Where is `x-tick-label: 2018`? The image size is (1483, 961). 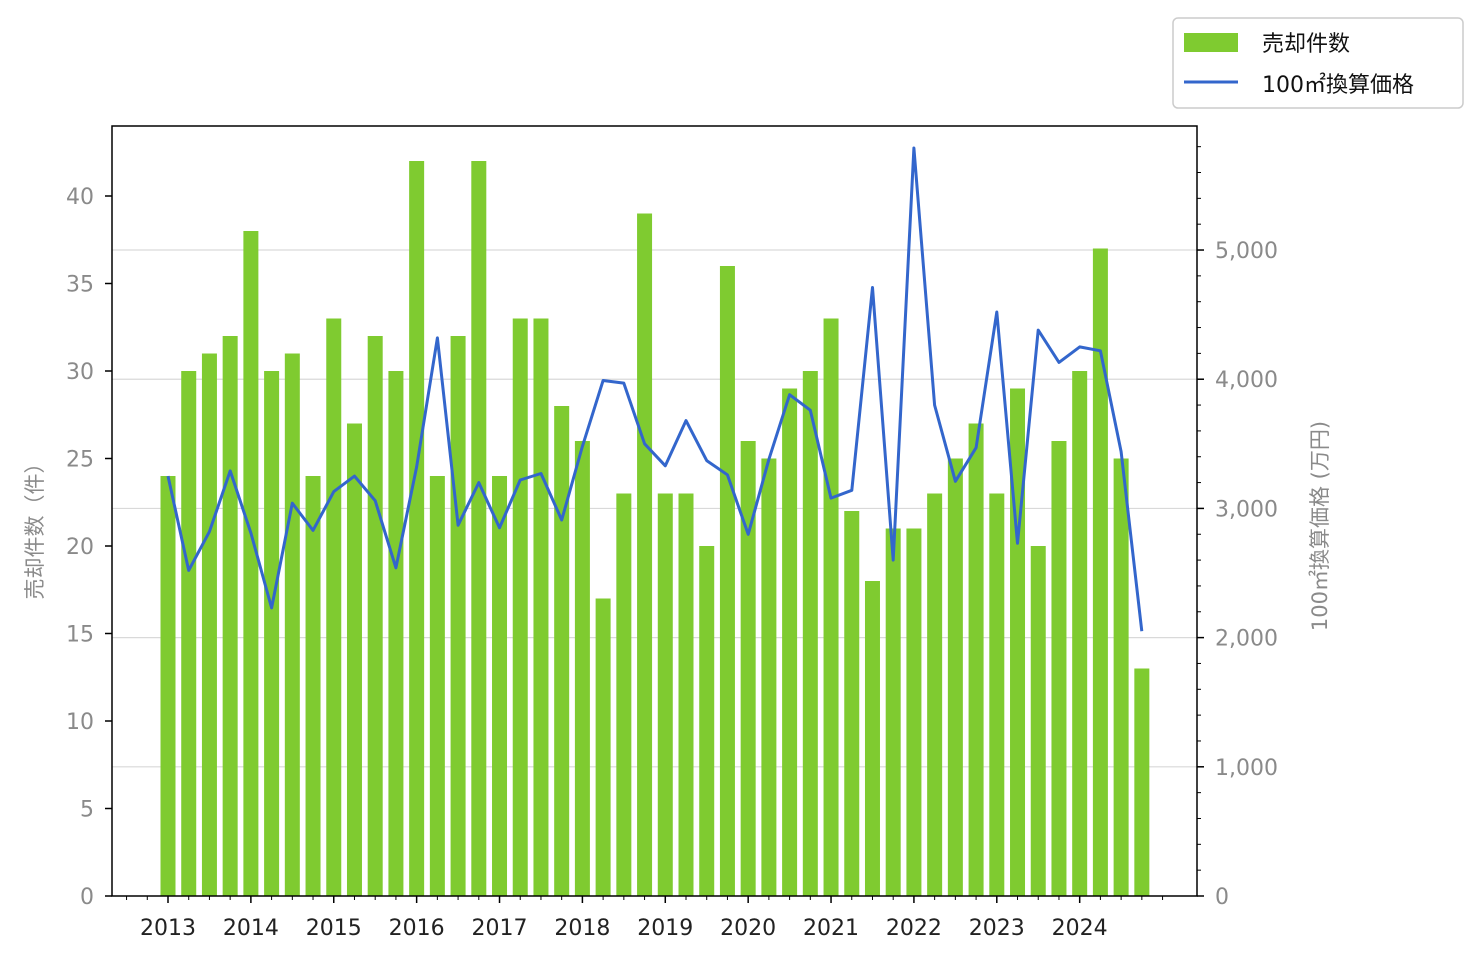
x-tick-label: 2018 is located at coordinates (582, 928).